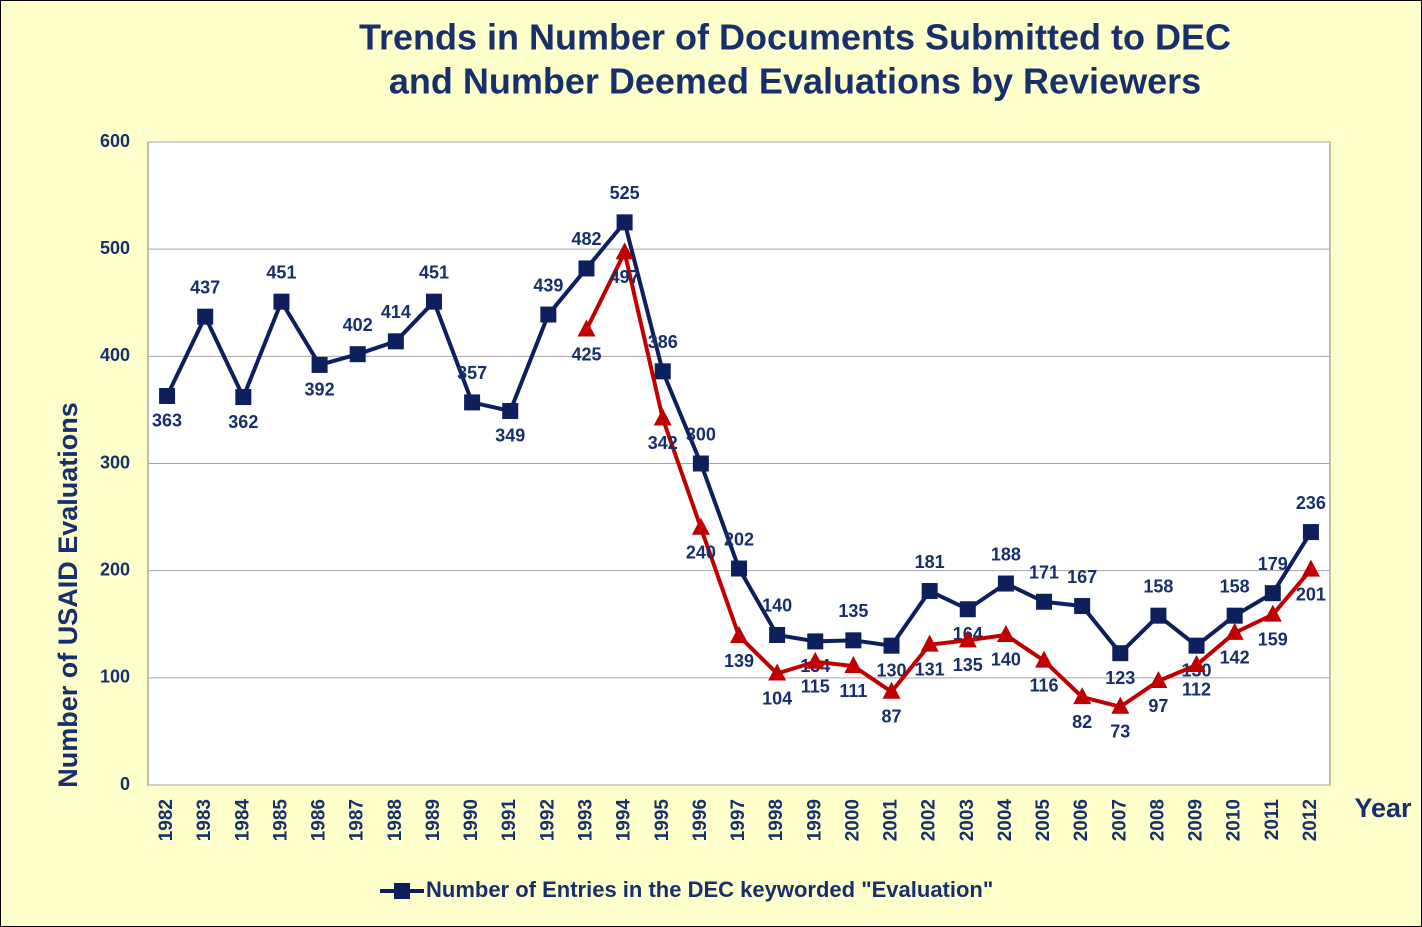 This screenshot has width=1422, height=927. Describe the element at coordinates (472, 373) in the screenshot. I see `data-label: 357` at that location.